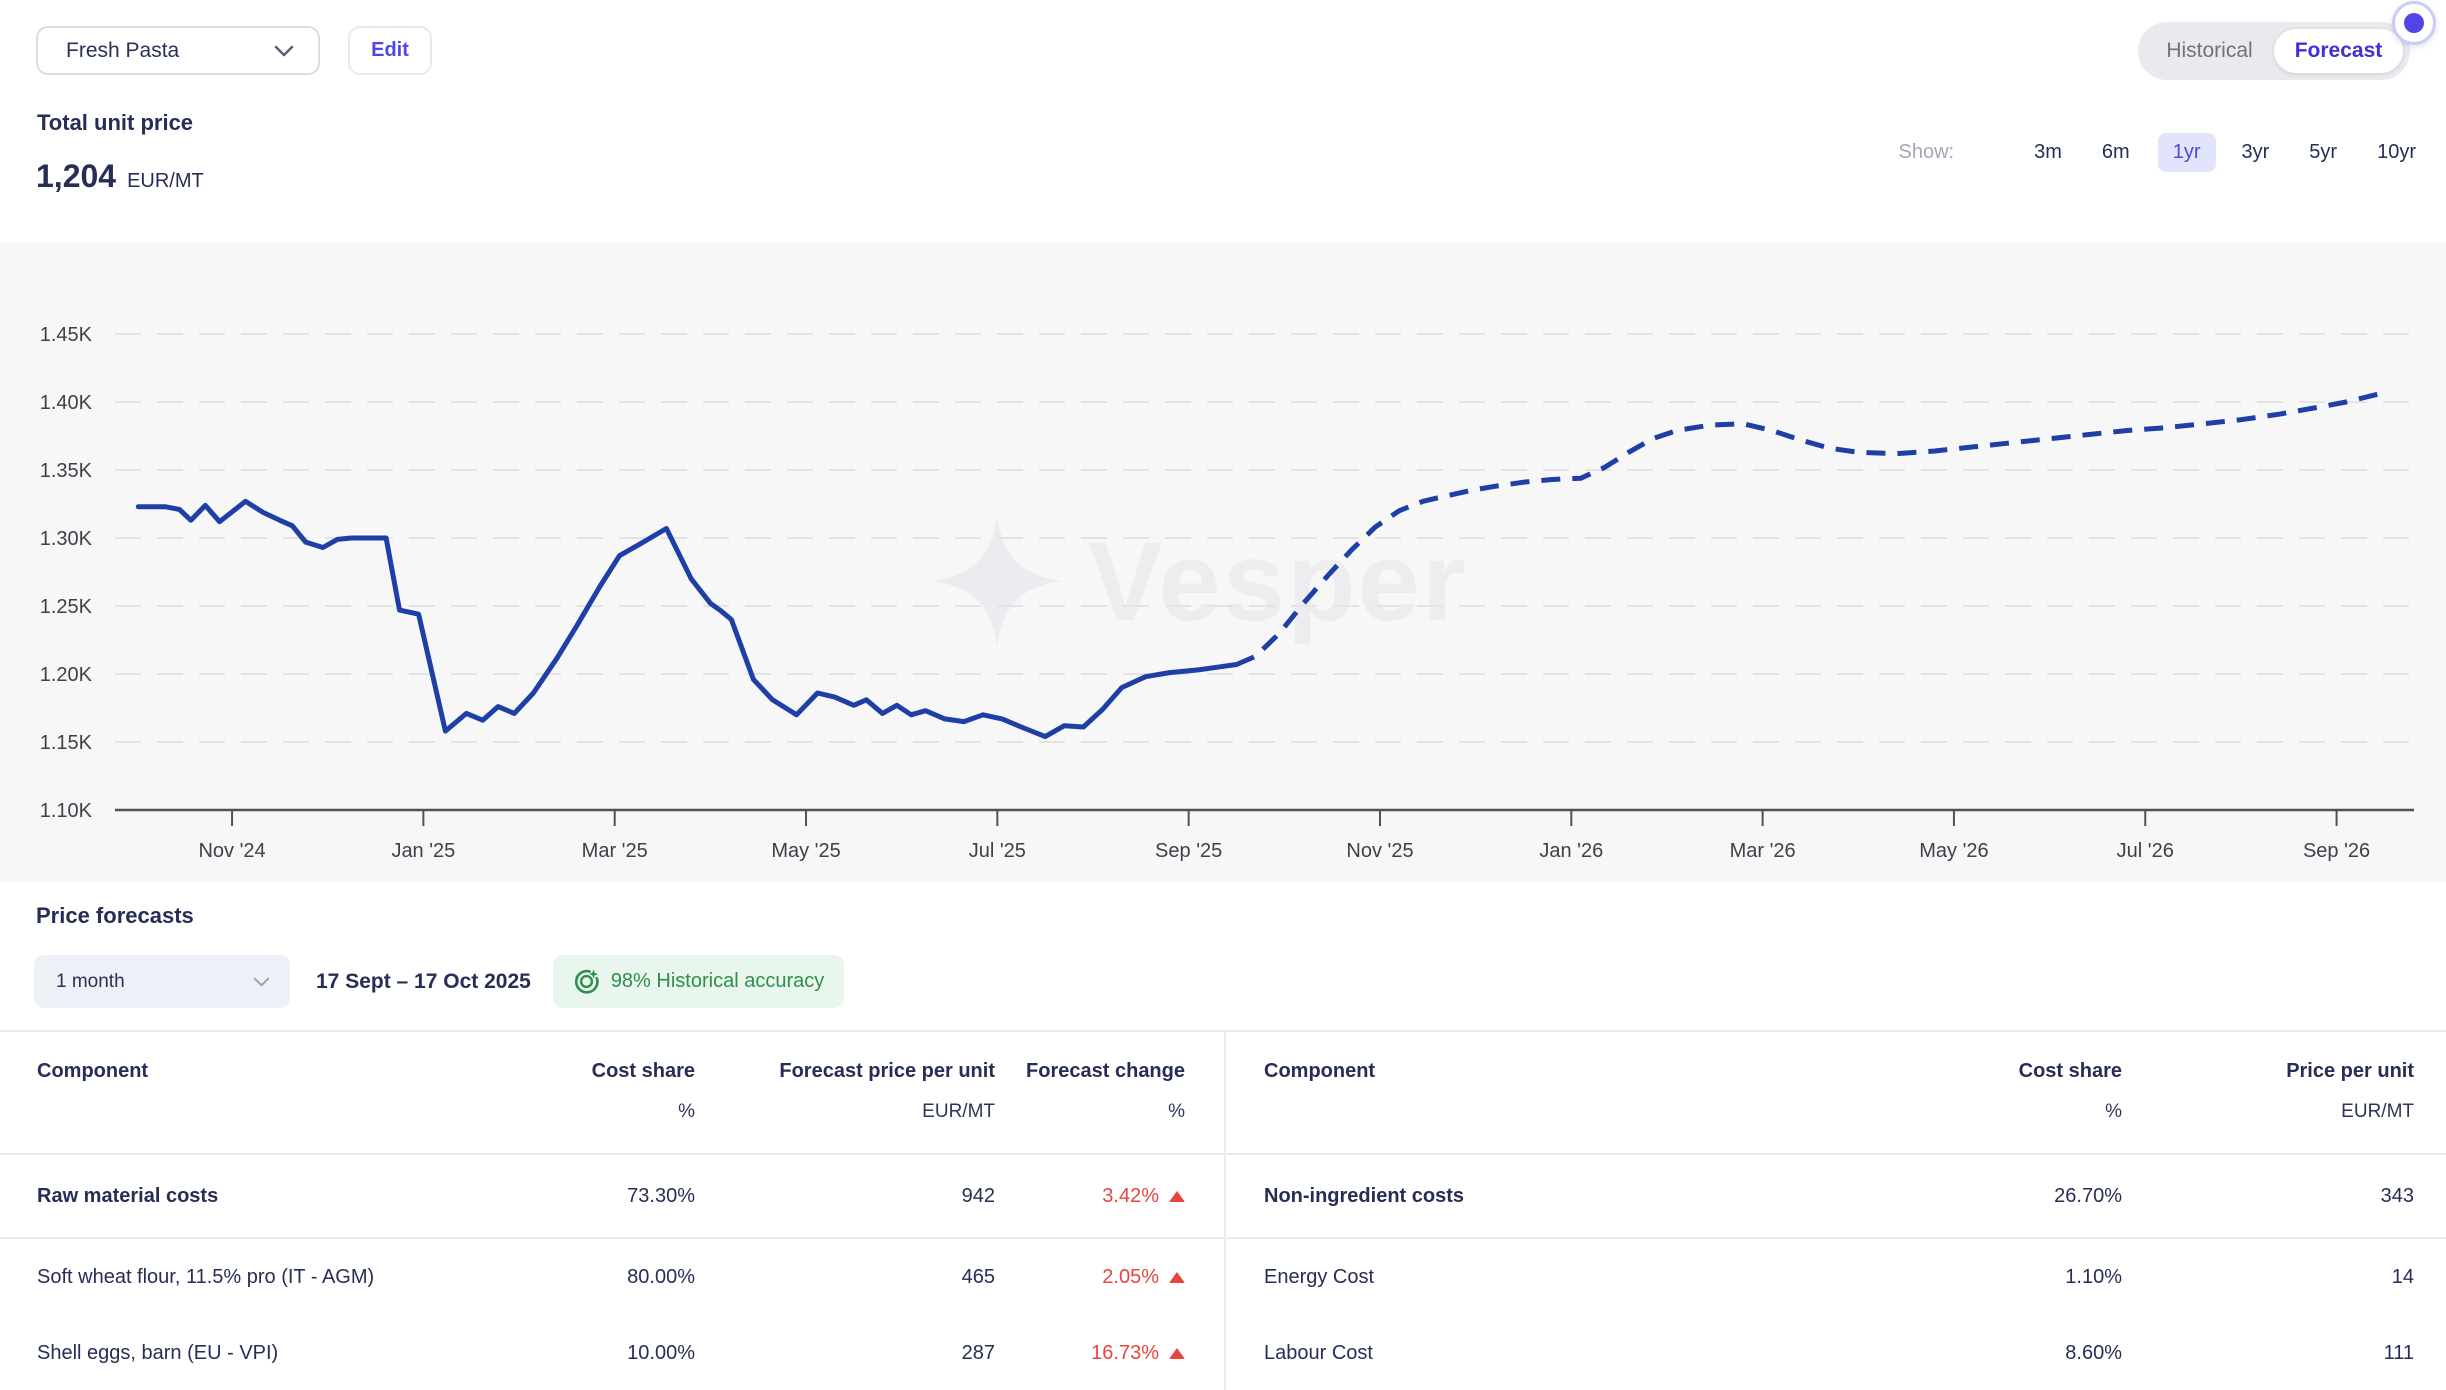  What do you see at coordinates (1836, 1277) in the screenshot?
I see `table-row: Energy Cost 1.10% 14` at bounding box center [1836, 1277].